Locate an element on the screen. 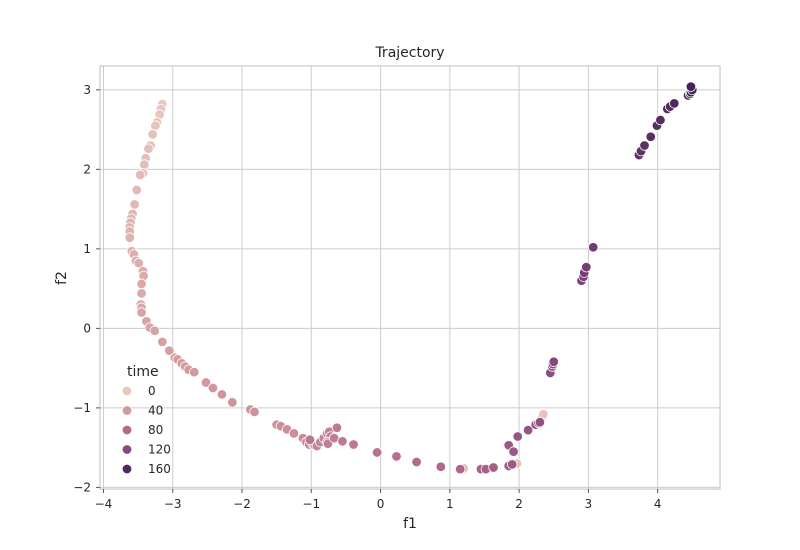 Image resolution: width=800 pixels, height=550 pixels. y-tick-label: −1 is located at coordinates (82, 408).